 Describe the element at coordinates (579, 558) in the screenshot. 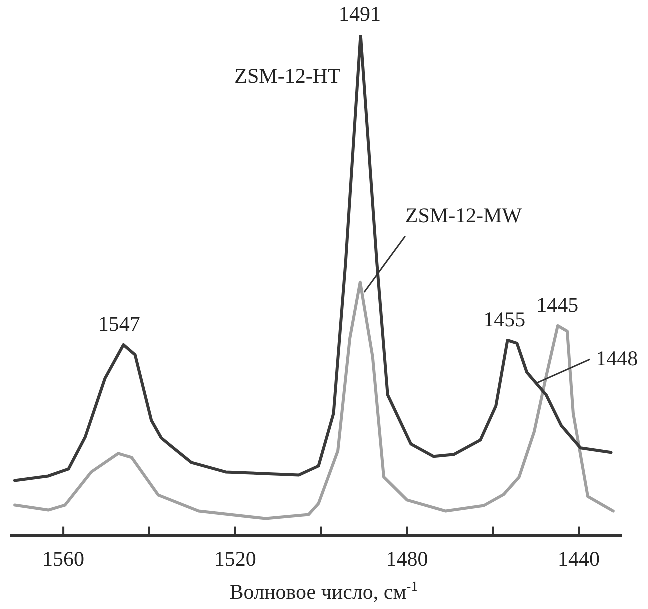

I see `x-tick-label: 1440` at that location.